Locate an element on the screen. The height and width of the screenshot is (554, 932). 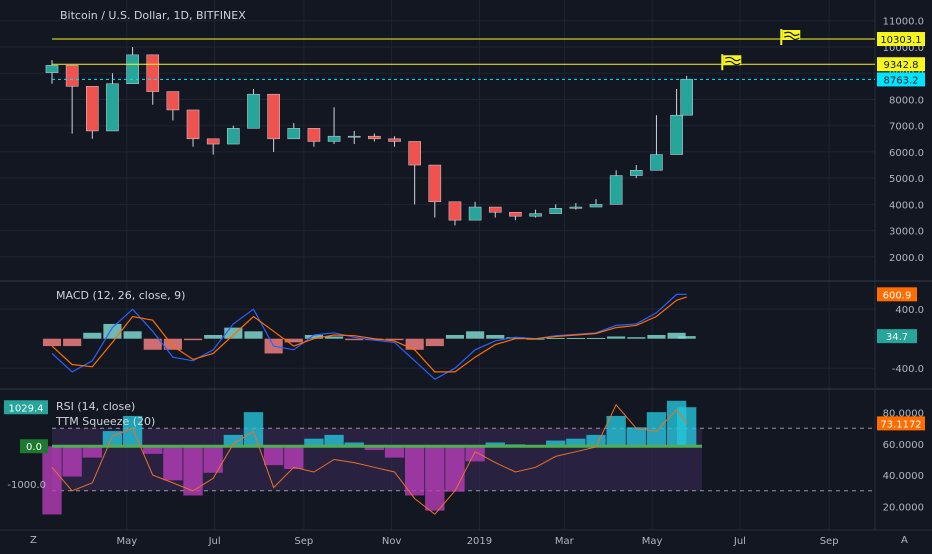
corner-left-button: Z is located at coordinates (33, 540).